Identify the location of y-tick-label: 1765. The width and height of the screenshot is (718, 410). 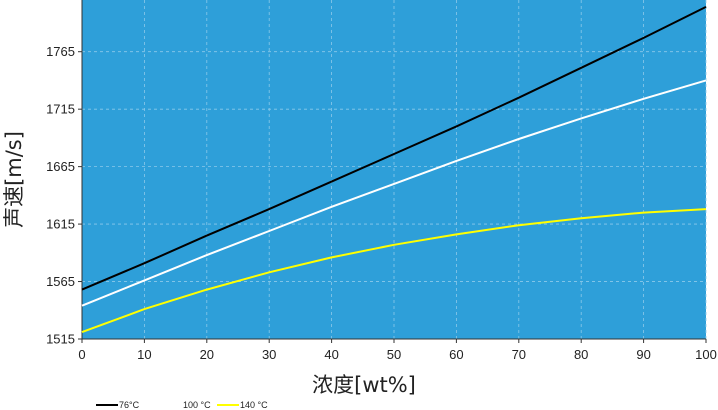
(60, 51).